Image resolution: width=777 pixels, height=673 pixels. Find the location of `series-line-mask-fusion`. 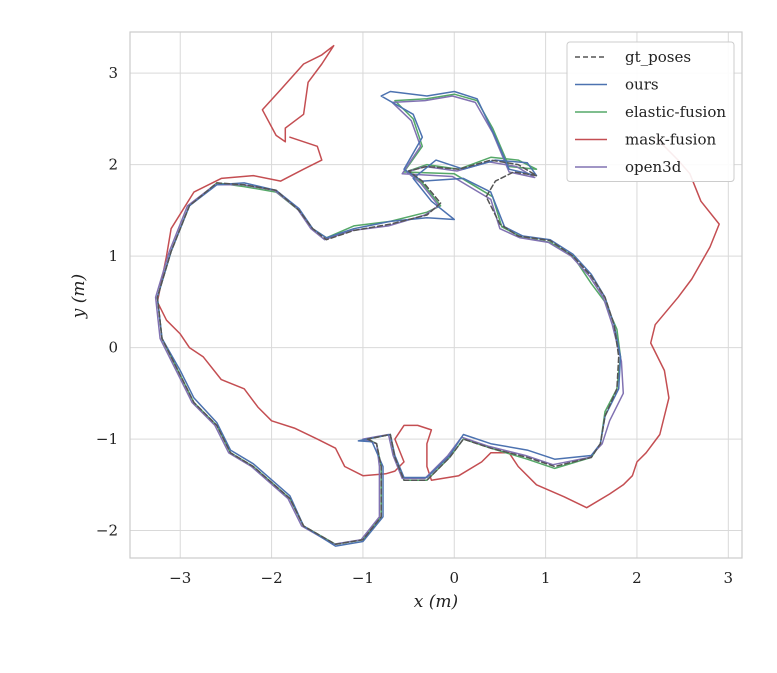

series-line-mask-fusion is located at coordinates (298, 93).